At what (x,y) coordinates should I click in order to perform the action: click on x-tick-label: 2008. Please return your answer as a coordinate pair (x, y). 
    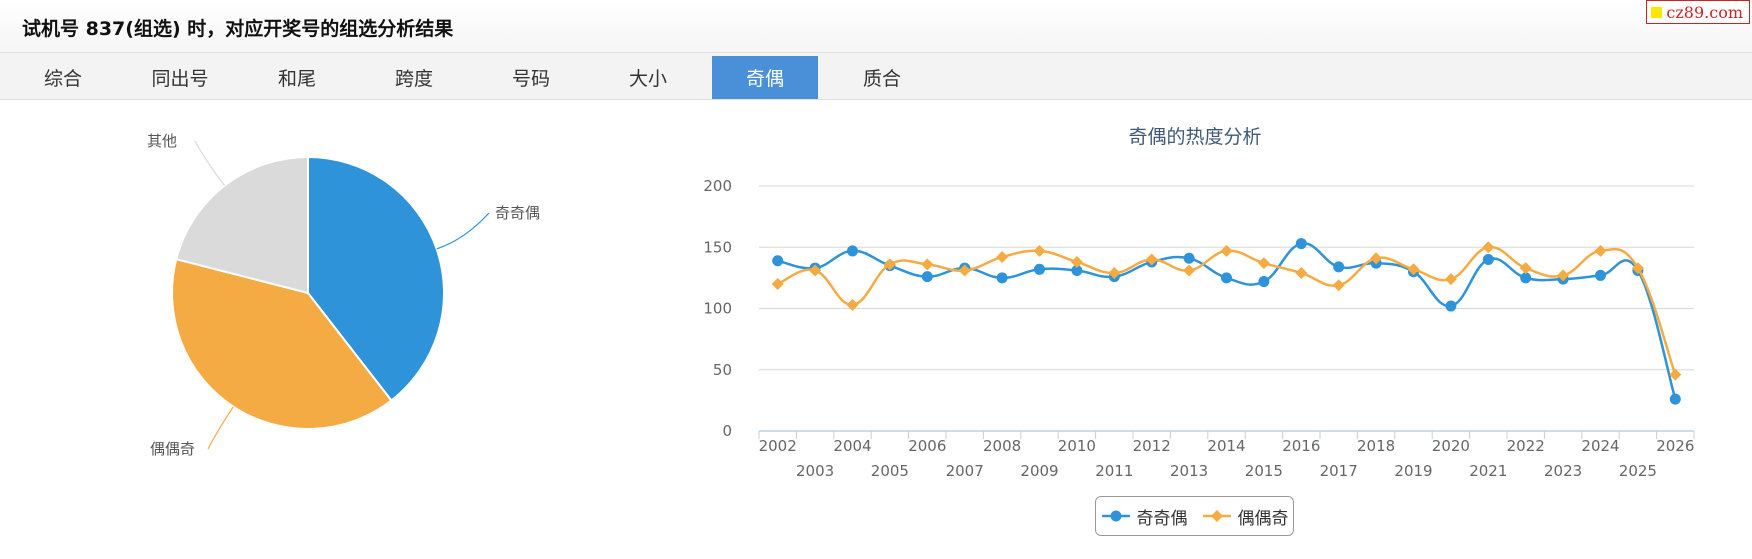
    Looking at the image, I should click on (1002, 446).